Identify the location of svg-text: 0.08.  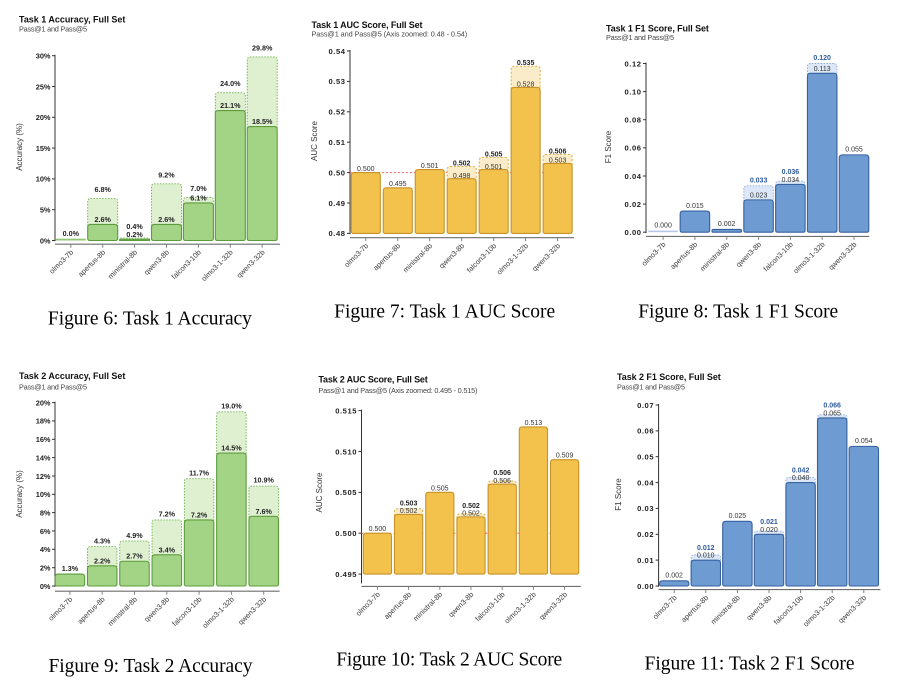
(633, 120).